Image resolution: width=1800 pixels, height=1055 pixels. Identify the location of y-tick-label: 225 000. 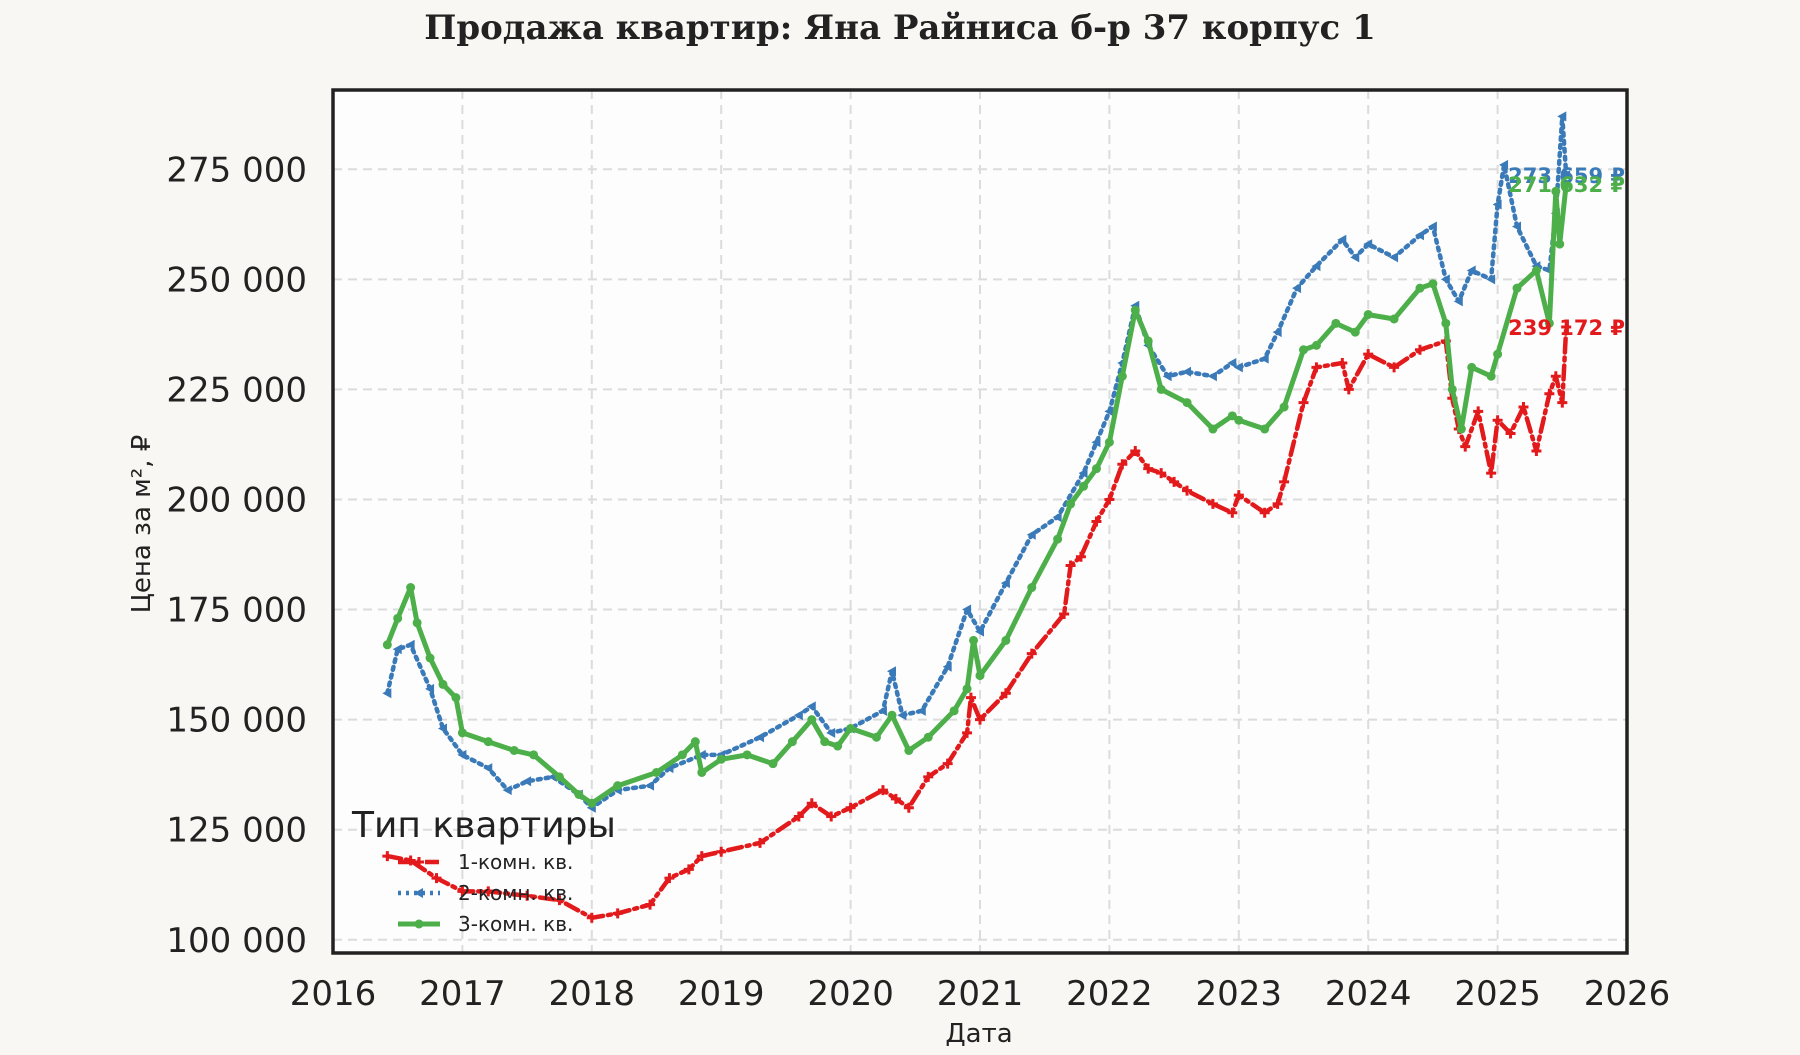
(236, 390).